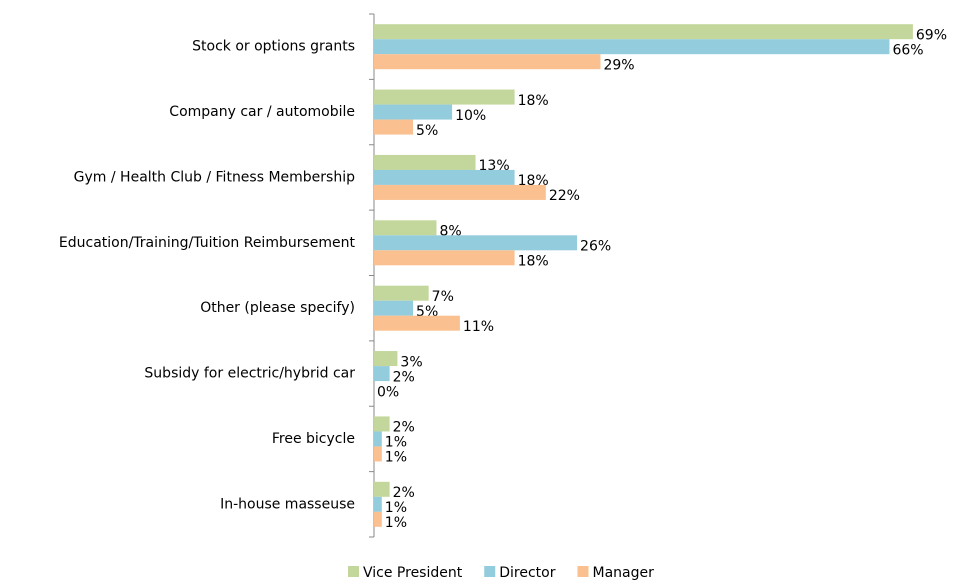 This screenshot has width=961, height=581. Describe the element at coordinates (249, 374) in the screenshot. I see `category-label: Subsidy for electric/hybrid car` at that location.